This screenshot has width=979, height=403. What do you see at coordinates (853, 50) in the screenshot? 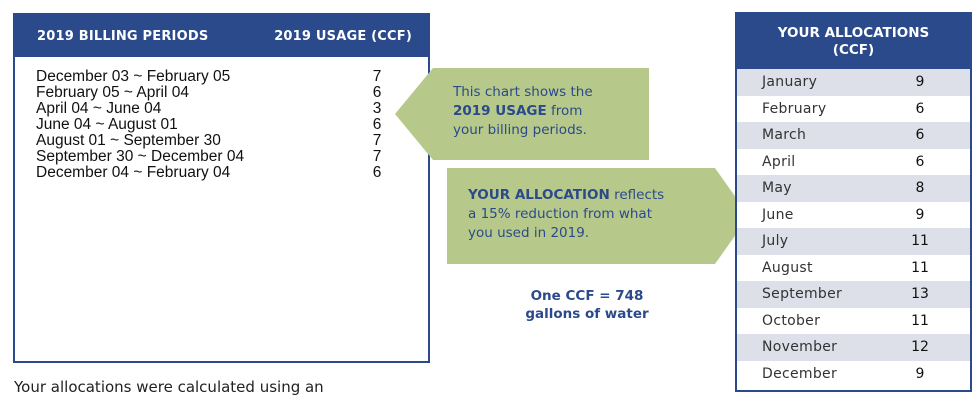
I see `allocations-header-line-2: (CCF)` at bounding box center [853, 50].